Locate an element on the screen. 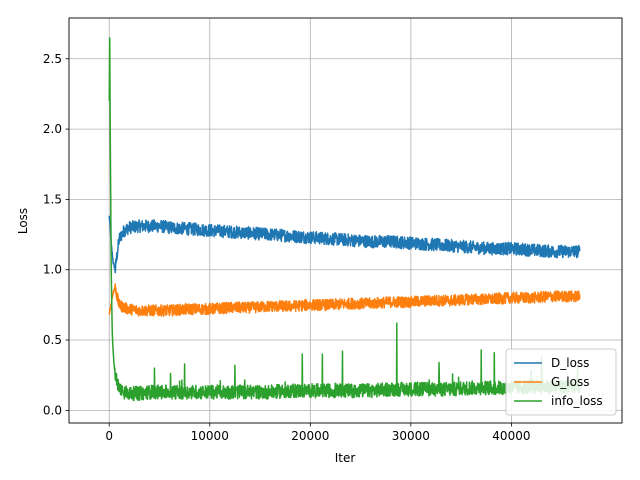 Image resolution: width=640 pixels, height=480 pixels. legend: D_loss G_loss info_loss is located at coordinates (561, 382).